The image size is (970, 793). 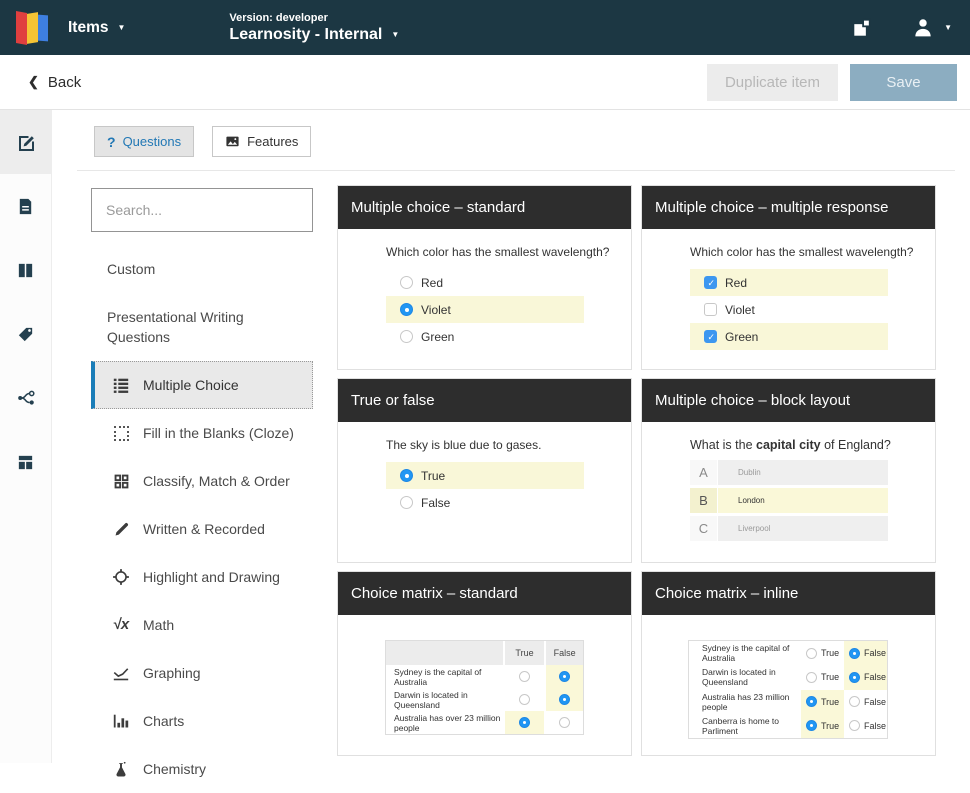 What do you see at coordinates (202, 673) in the screenshot?
I see `category-graphing: Graphing` at bounding box center [202, 673].